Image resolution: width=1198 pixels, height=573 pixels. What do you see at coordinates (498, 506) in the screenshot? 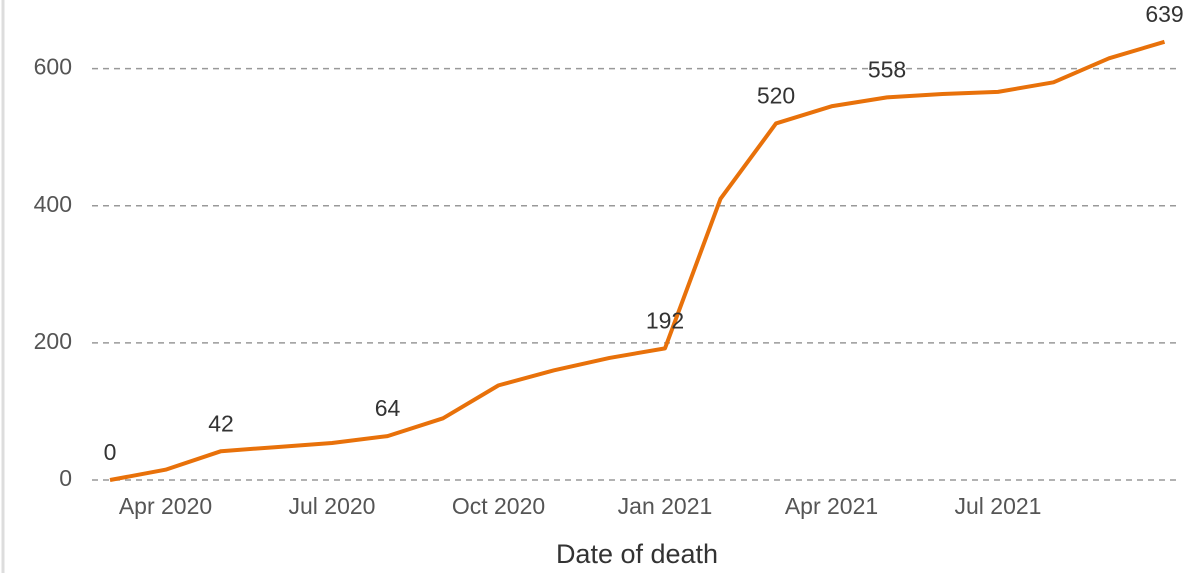
I see `x-tick-label: Oct 2020` at bounding box center [498, 506].